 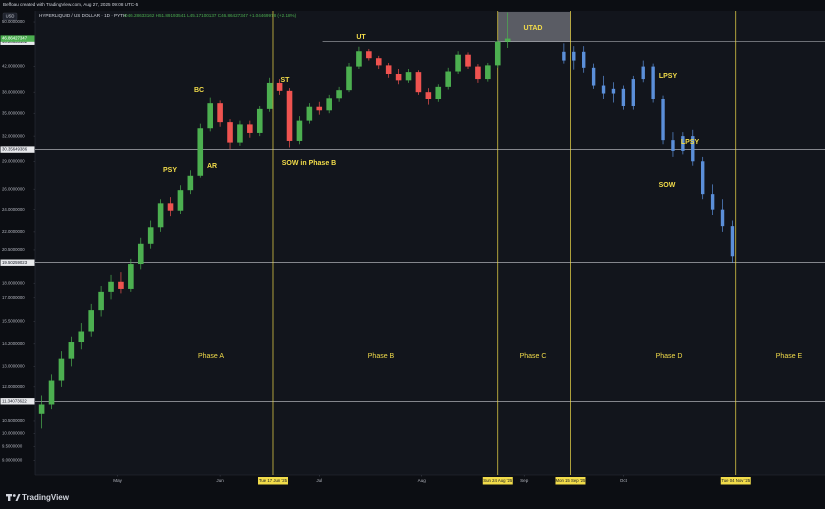 What do you see at coordinates (170, 170) in the screenshot?
I see `annotation: PSY` at bounding box center [170, 170].